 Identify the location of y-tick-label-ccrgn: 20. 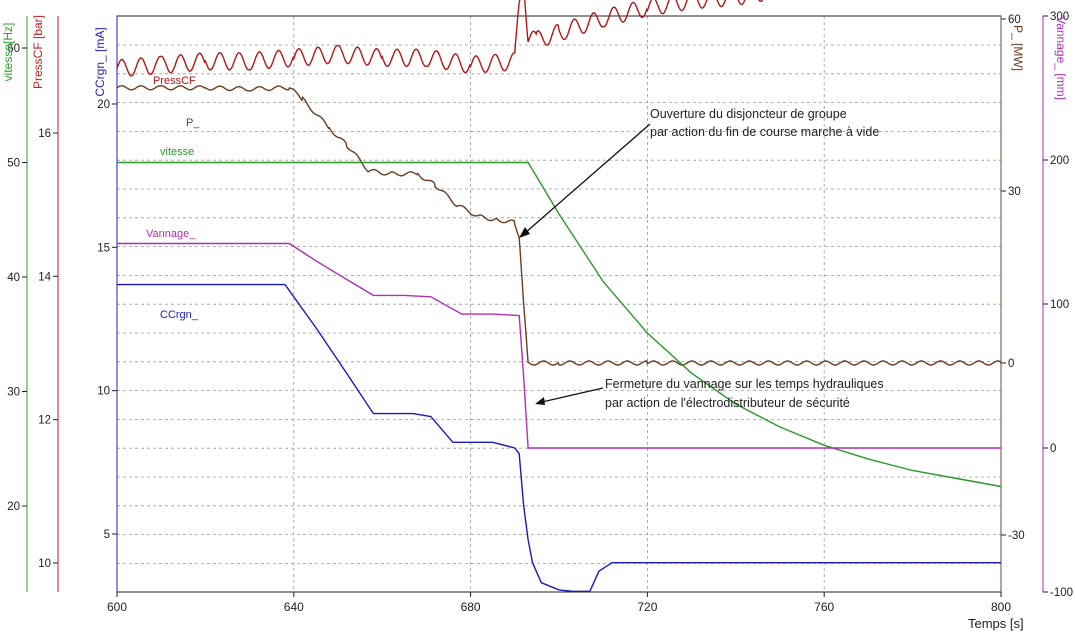
(103, 105).